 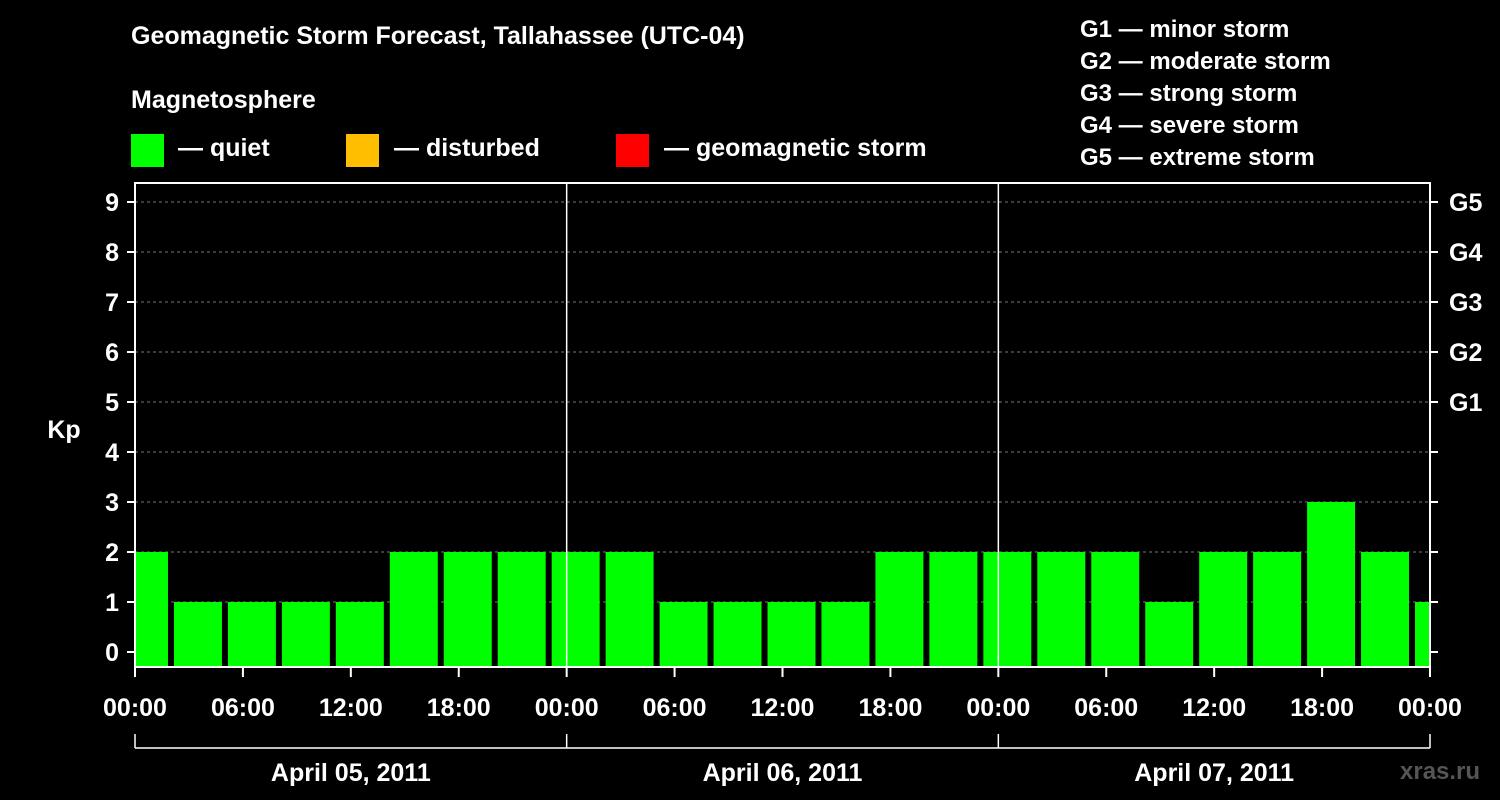 What do you see at coordinates (112, 453) in the screenshot?
I see `y-tick-label-4: 4` at bounding box center [112, 453].